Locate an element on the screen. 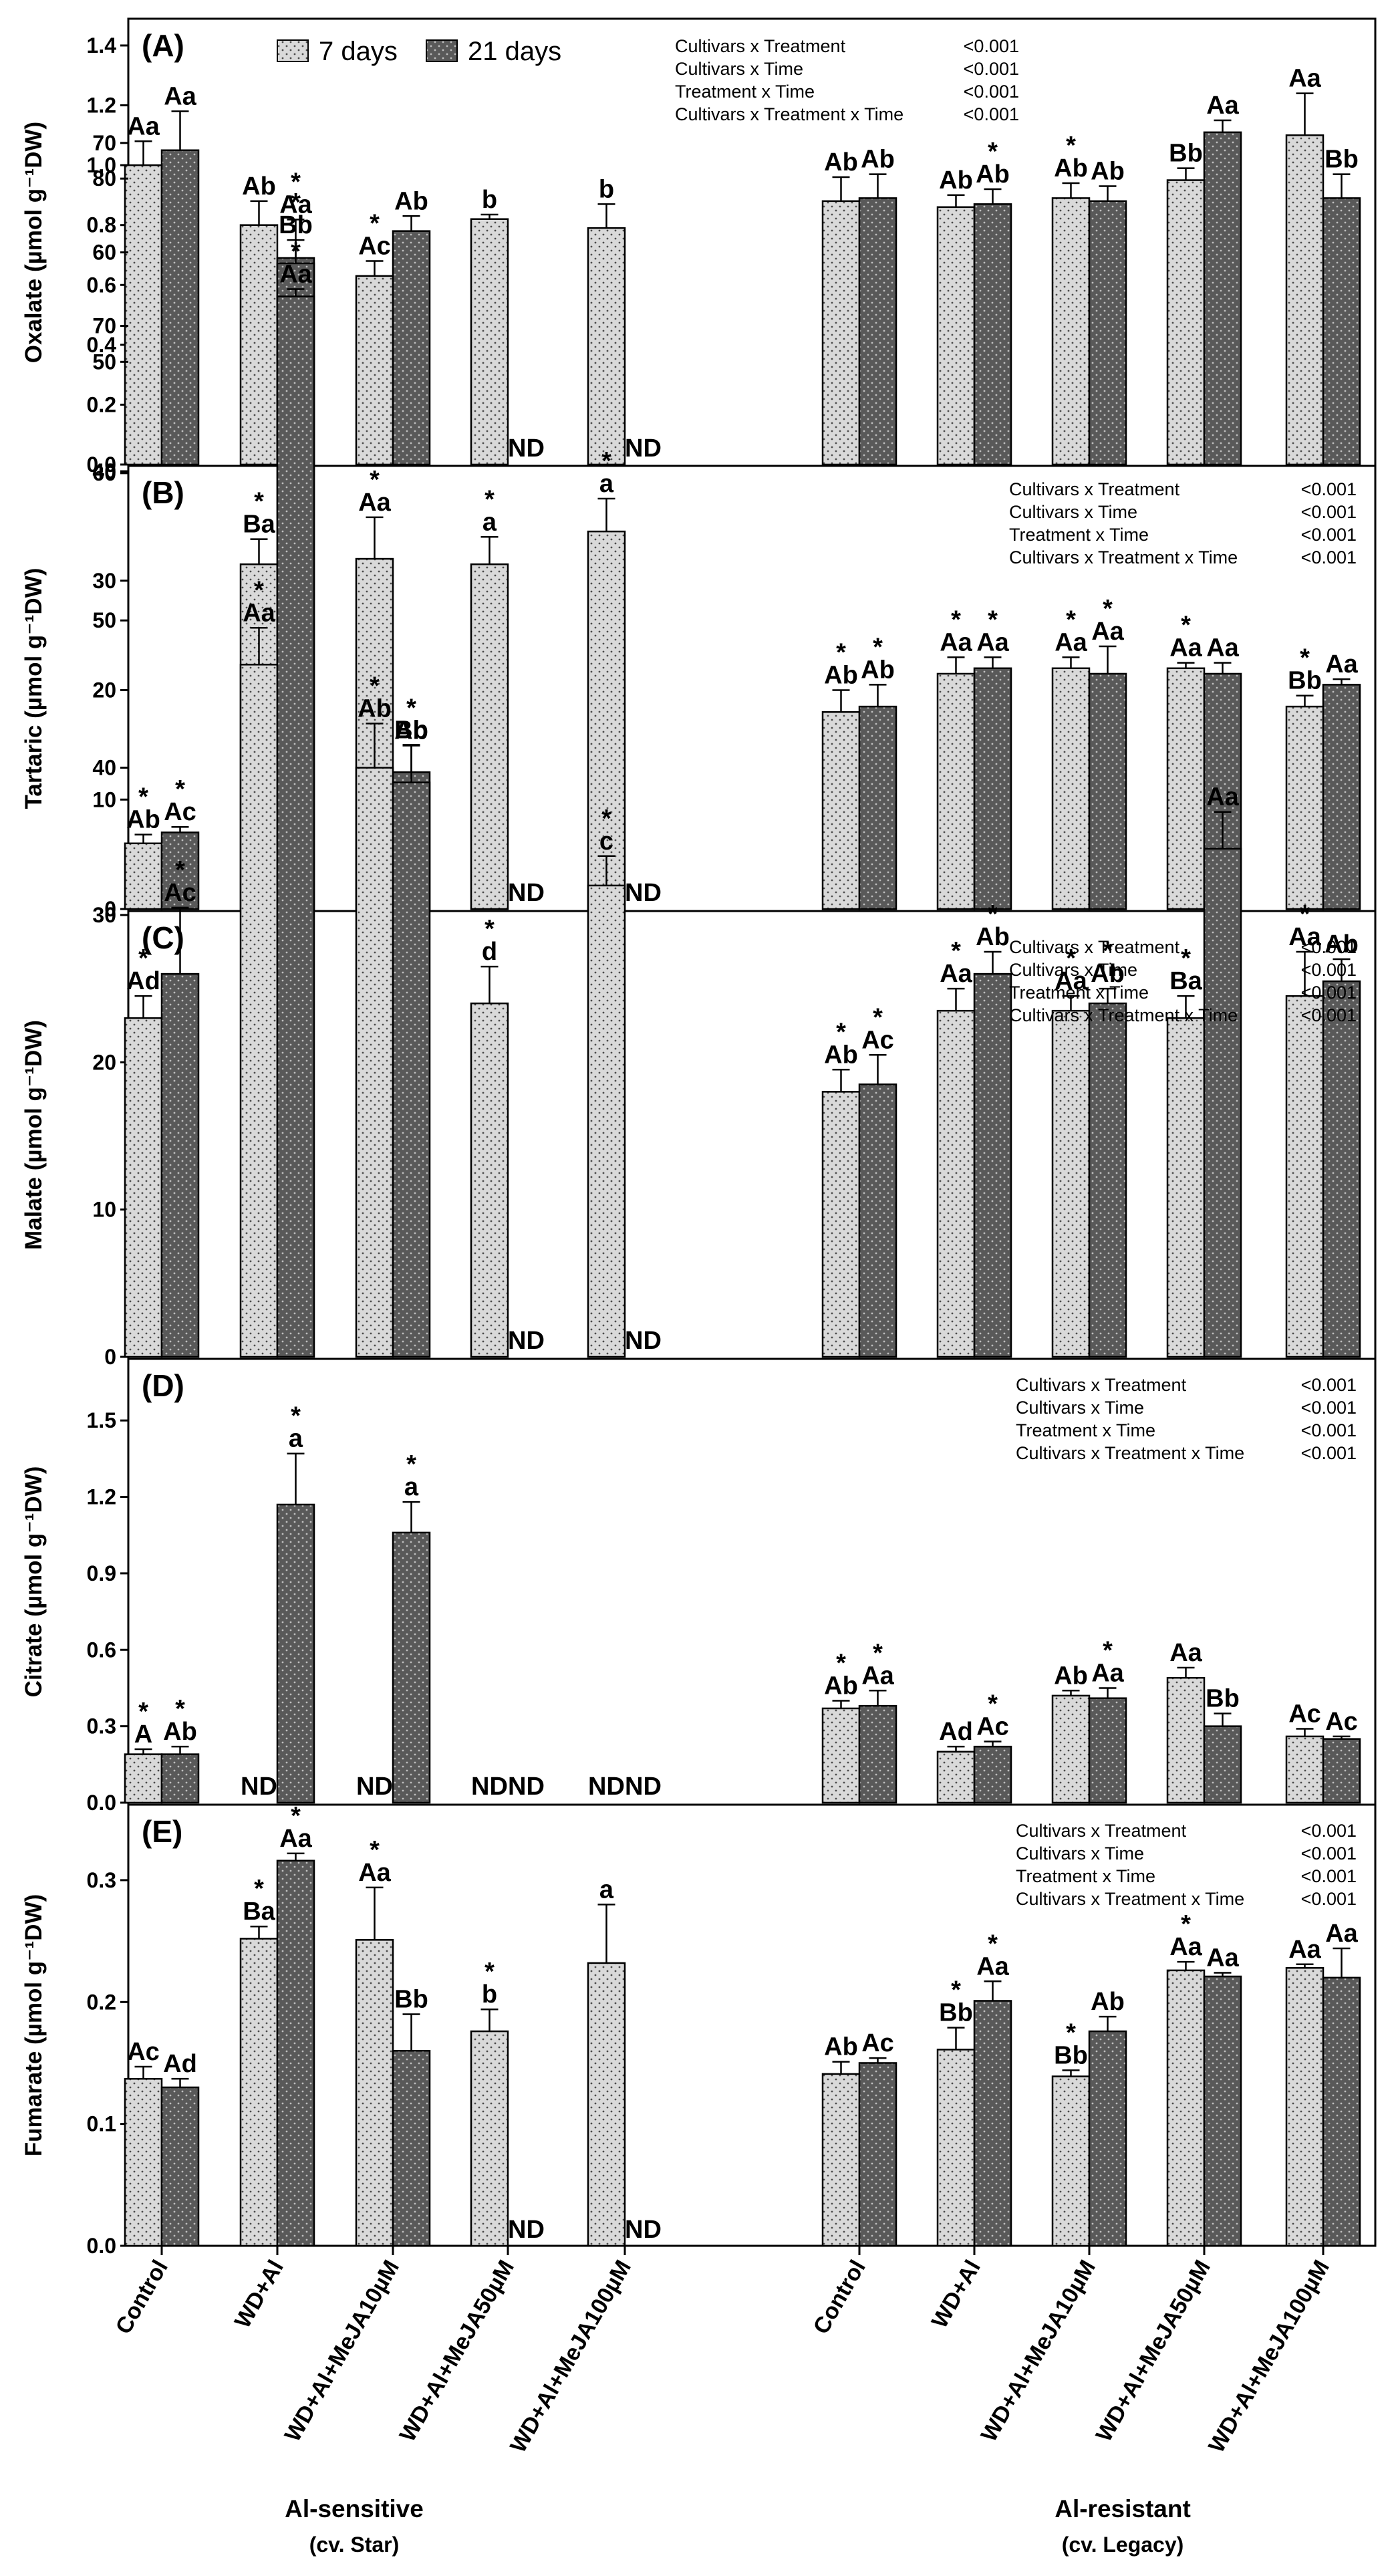 The image size is (1394, 2576). legend: 7 days 21 days is located at coordinates (419, 51).